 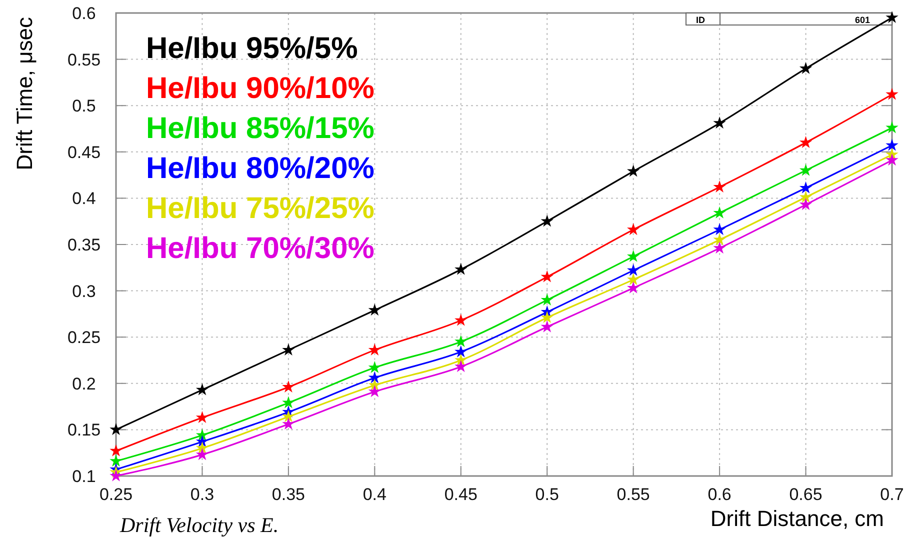 What do you see at coordinates (260, 208) in the screenshot?
I see `text: He/Ibu 75%/25%` at bounding box center [260, 208].